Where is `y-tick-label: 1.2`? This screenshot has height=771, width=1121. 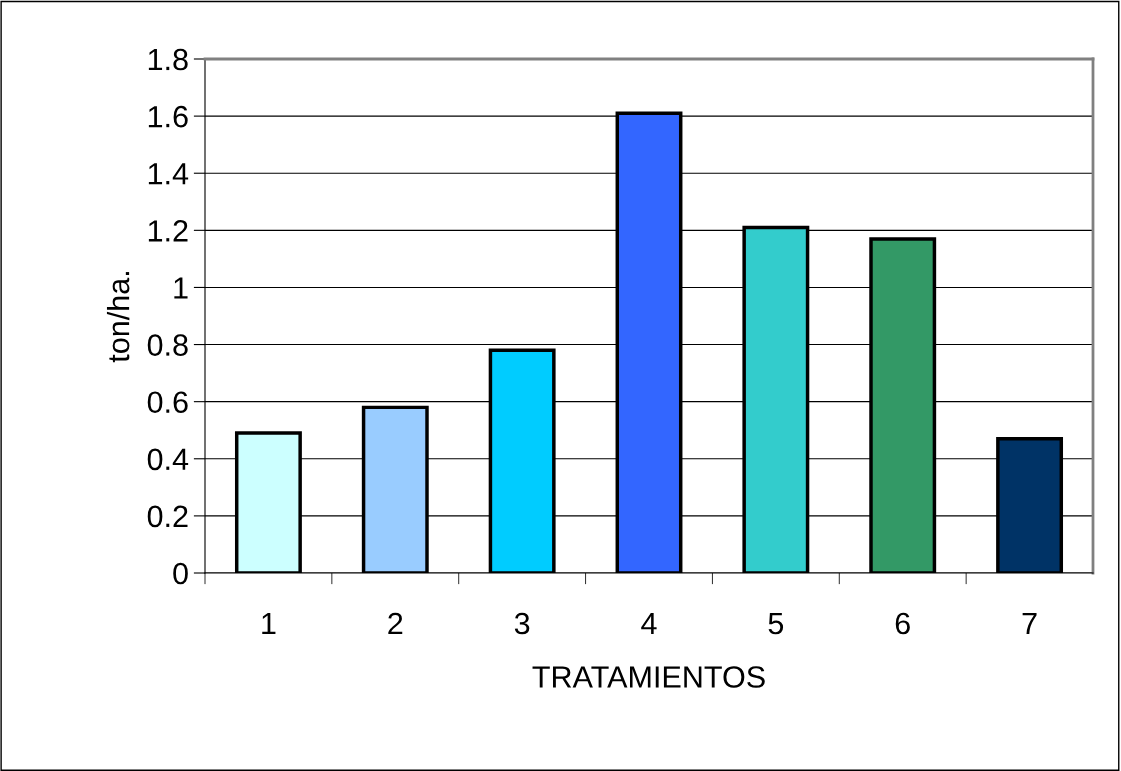
y-tick-label: 1.2 is located at coordinates (168, 231).